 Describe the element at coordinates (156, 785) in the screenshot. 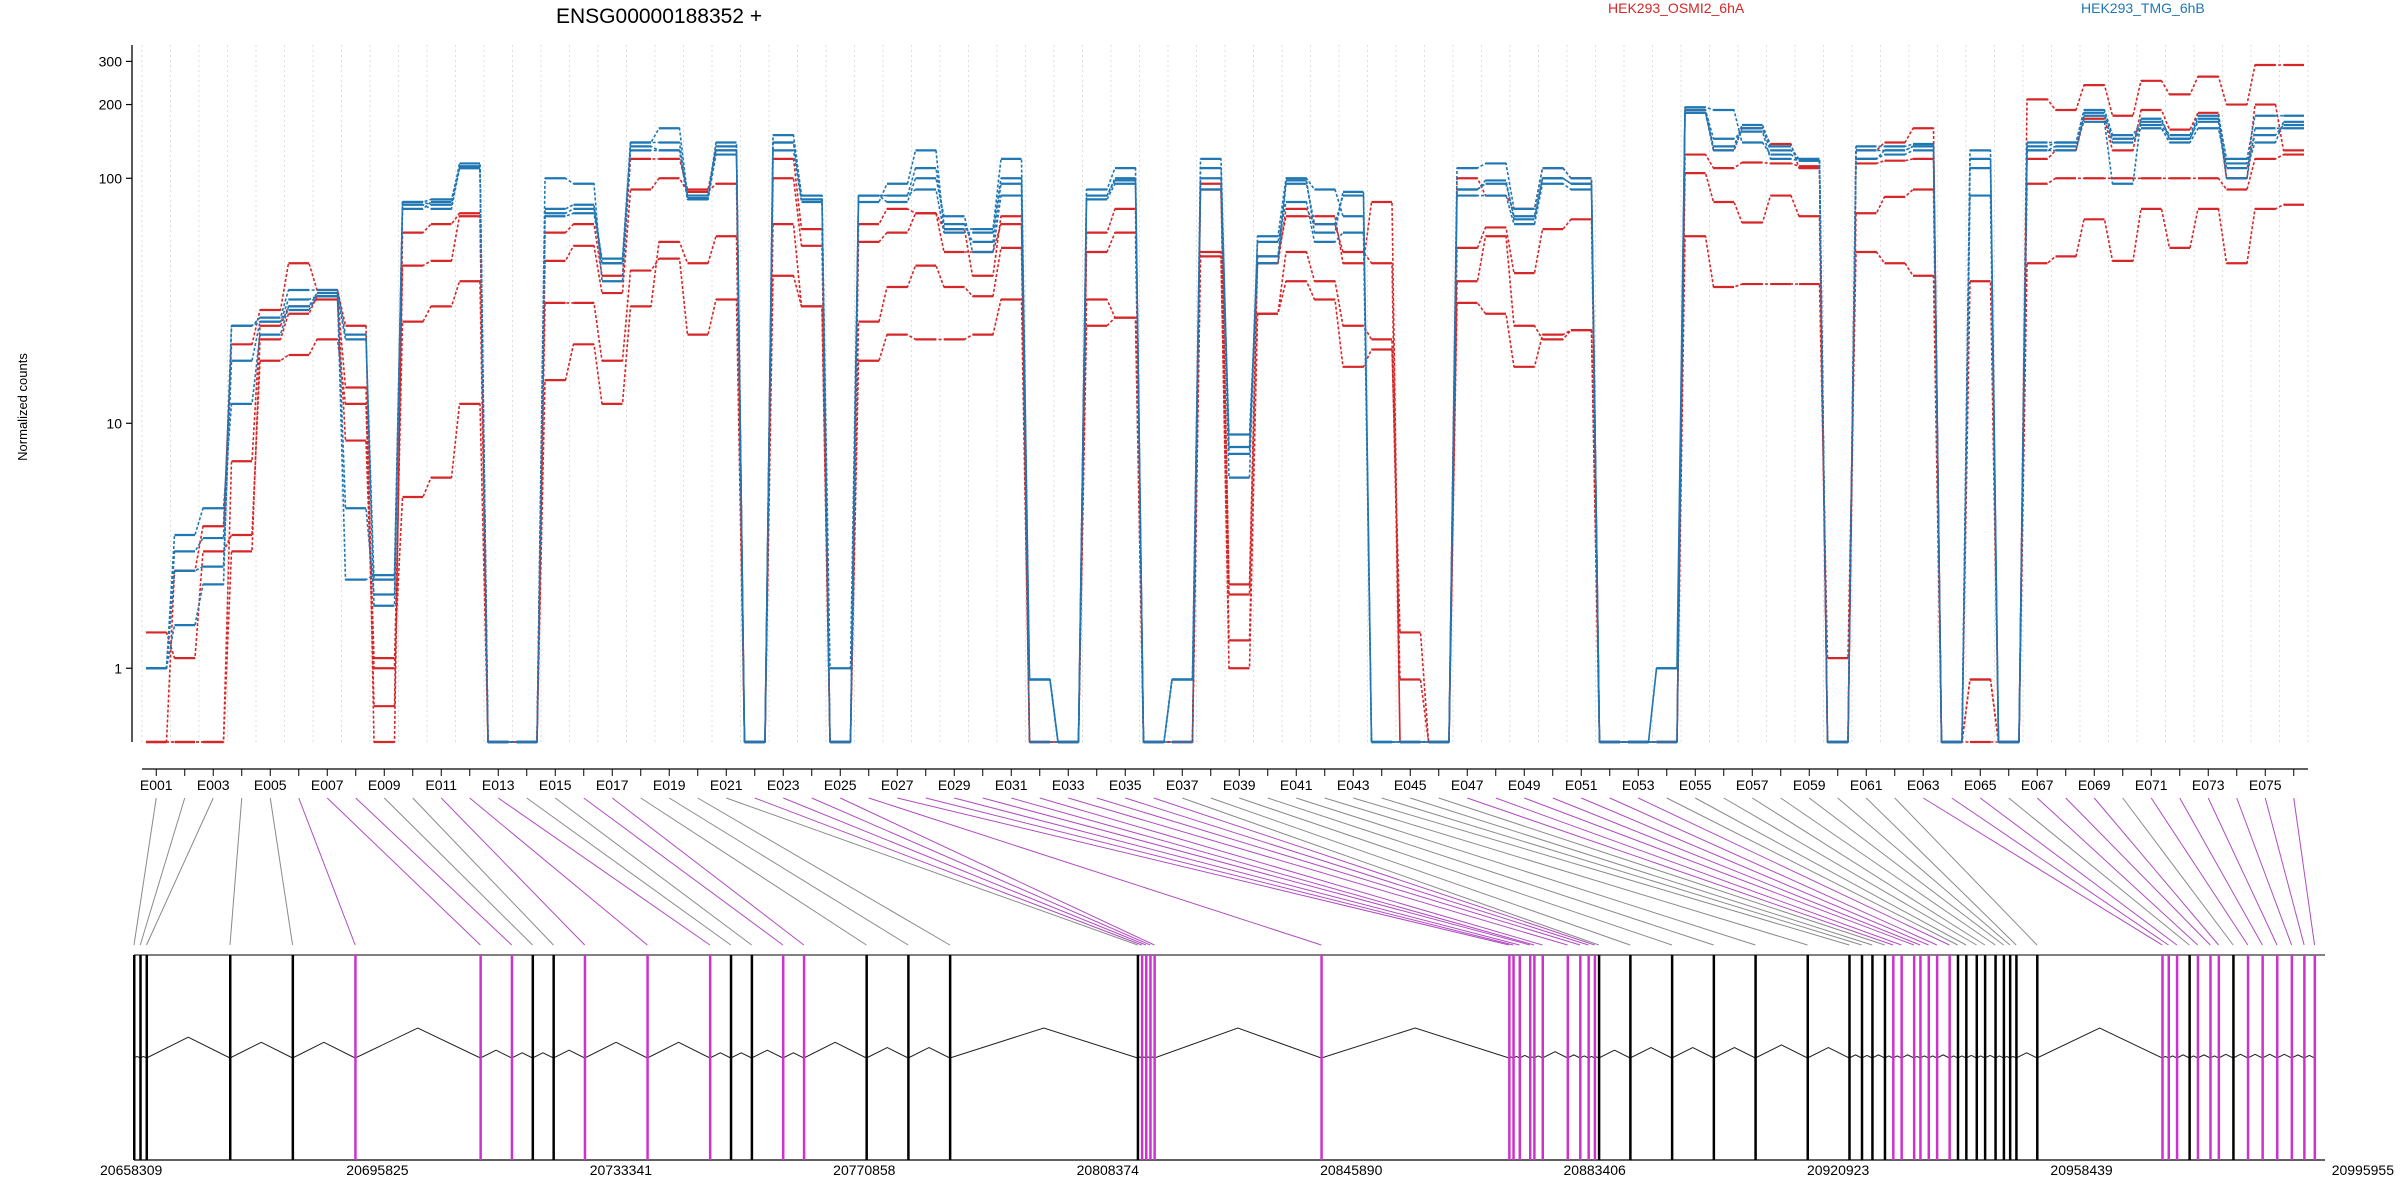

I see `exon-tick-label: E001` at that location.